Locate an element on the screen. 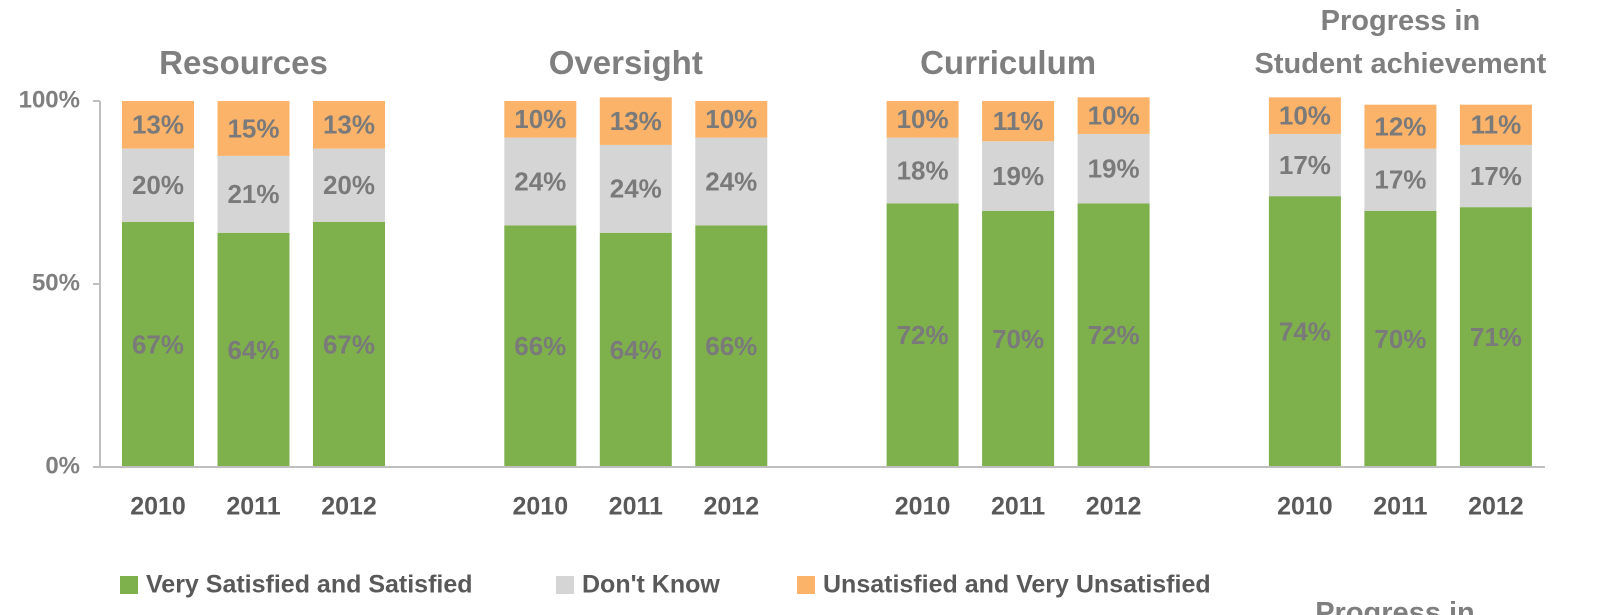 The image size is (1602, 615). group-title: Curriculum is located at coordinates (1008, 62).